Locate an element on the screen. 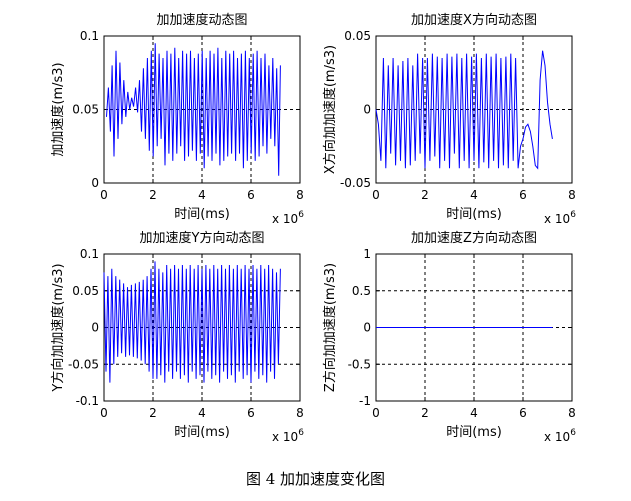  y-tick-label: -1 is located at coordinates (365, 401).